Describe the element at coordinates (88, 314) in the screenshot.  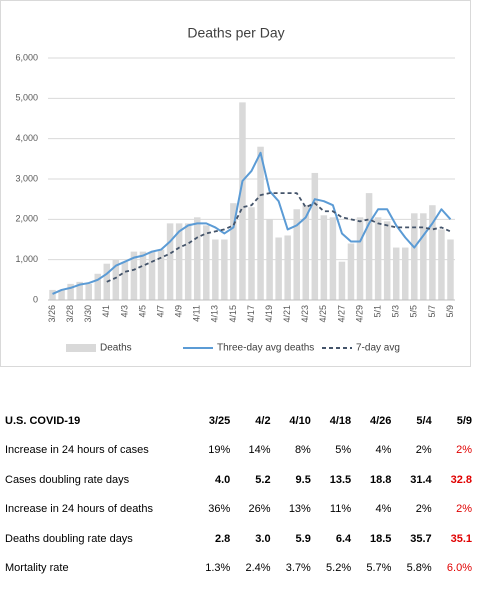
I see `x-tick-label: 3/30` at that location.